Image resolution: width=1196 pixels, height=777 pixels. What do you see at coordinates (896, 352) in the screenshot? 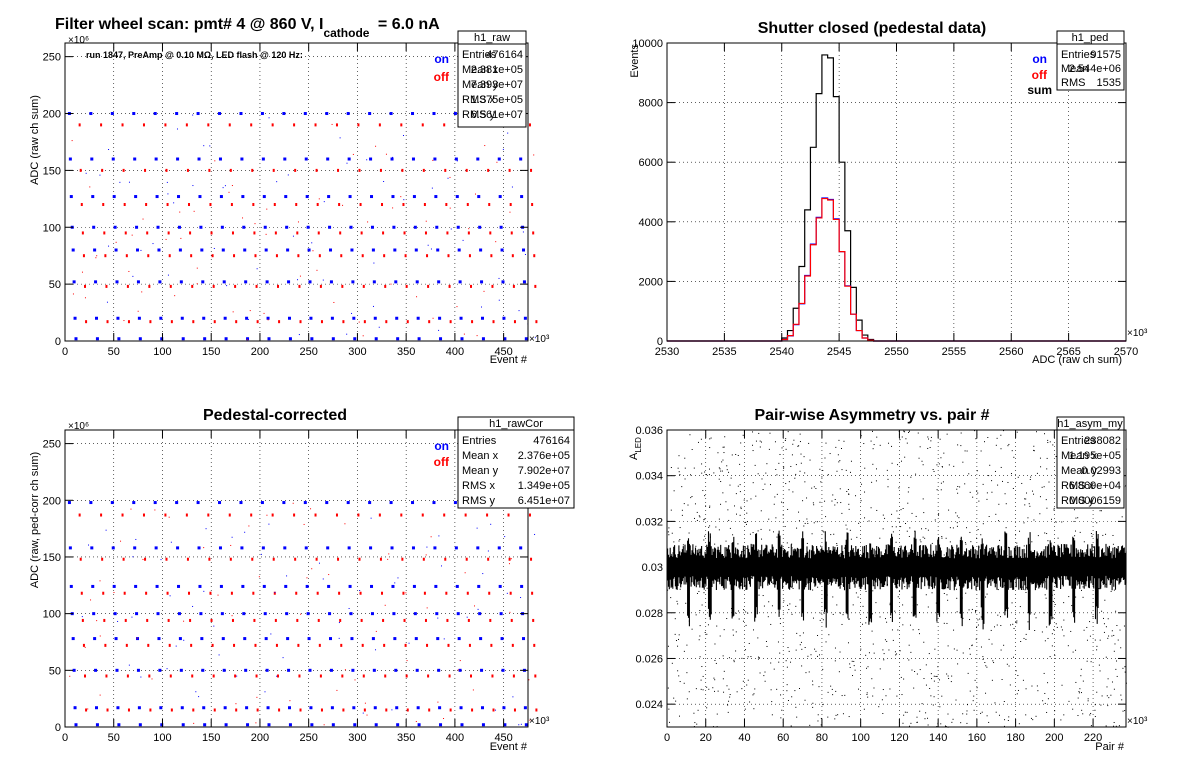
I see `x-tick-label: 2550` at bounding box center [896, 352].